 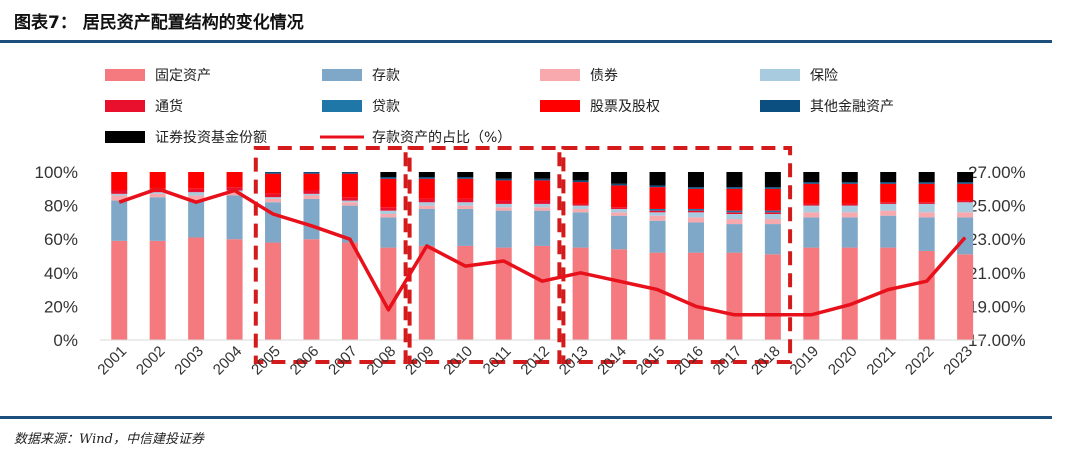 What do you see at coordinates (61, 306) in the screenshot?
I see `y-left-tick-label: 20%` at bounding box center [61, 306].